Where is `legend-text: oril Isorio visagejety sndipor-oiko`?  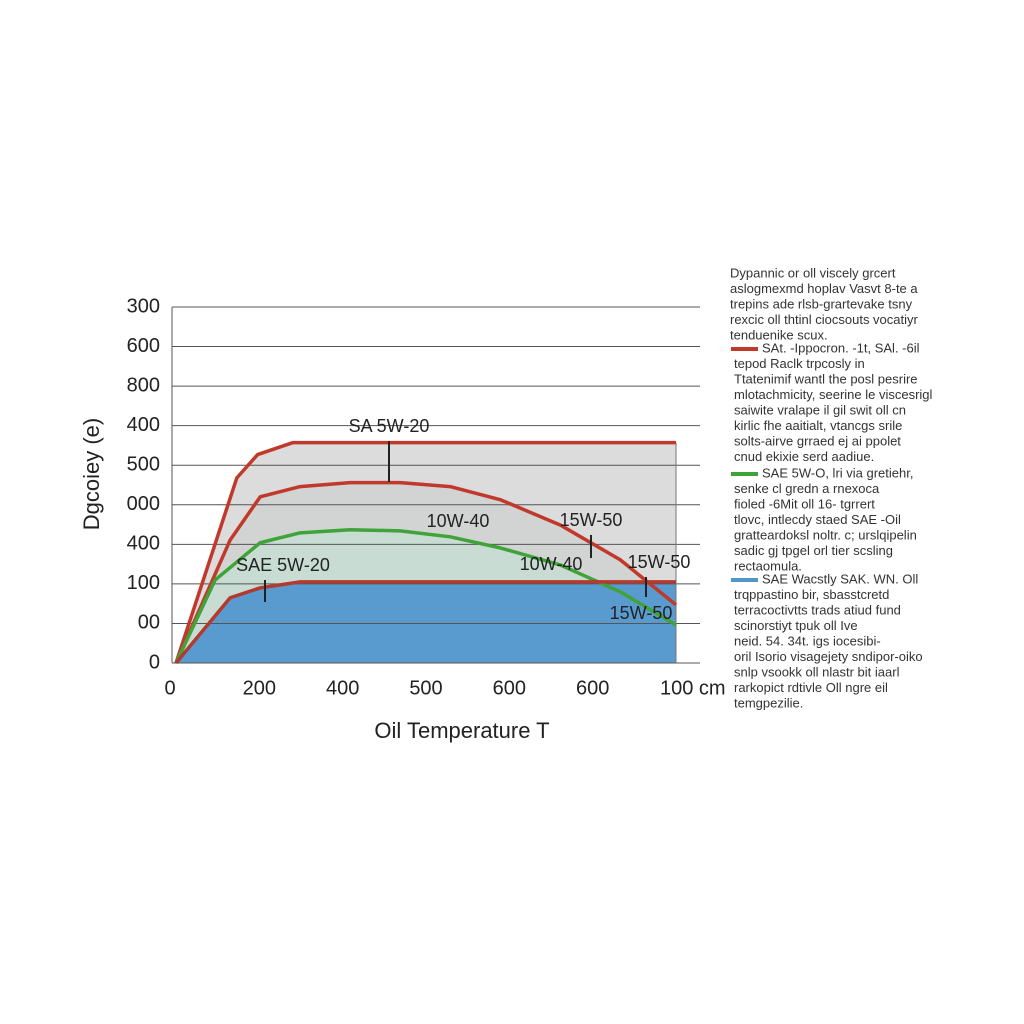 legend-text: oril Isorio visagejety sndipor-oiko is located at coordinates (828, 656).